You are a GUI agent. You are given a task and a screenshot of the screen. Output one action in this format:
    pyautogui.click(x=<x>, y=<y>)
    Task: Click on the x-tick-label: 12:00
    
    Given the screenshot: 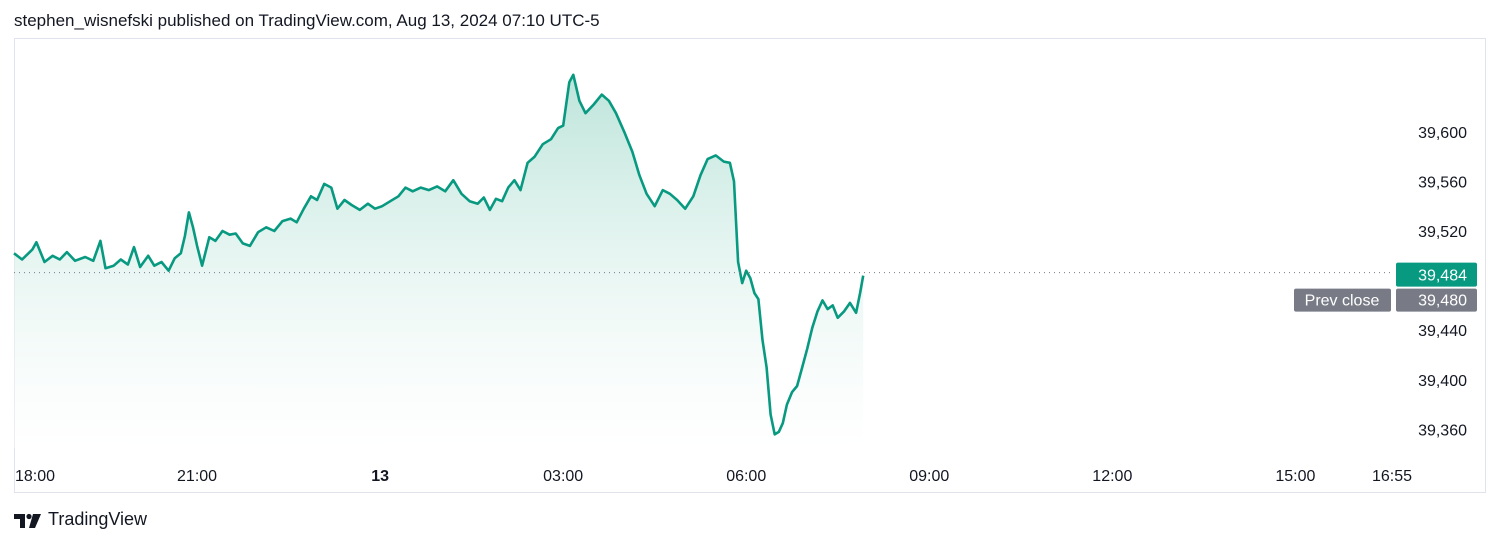 What is the action you would take?
    pyautogui.click(x=1112, y=476)
    